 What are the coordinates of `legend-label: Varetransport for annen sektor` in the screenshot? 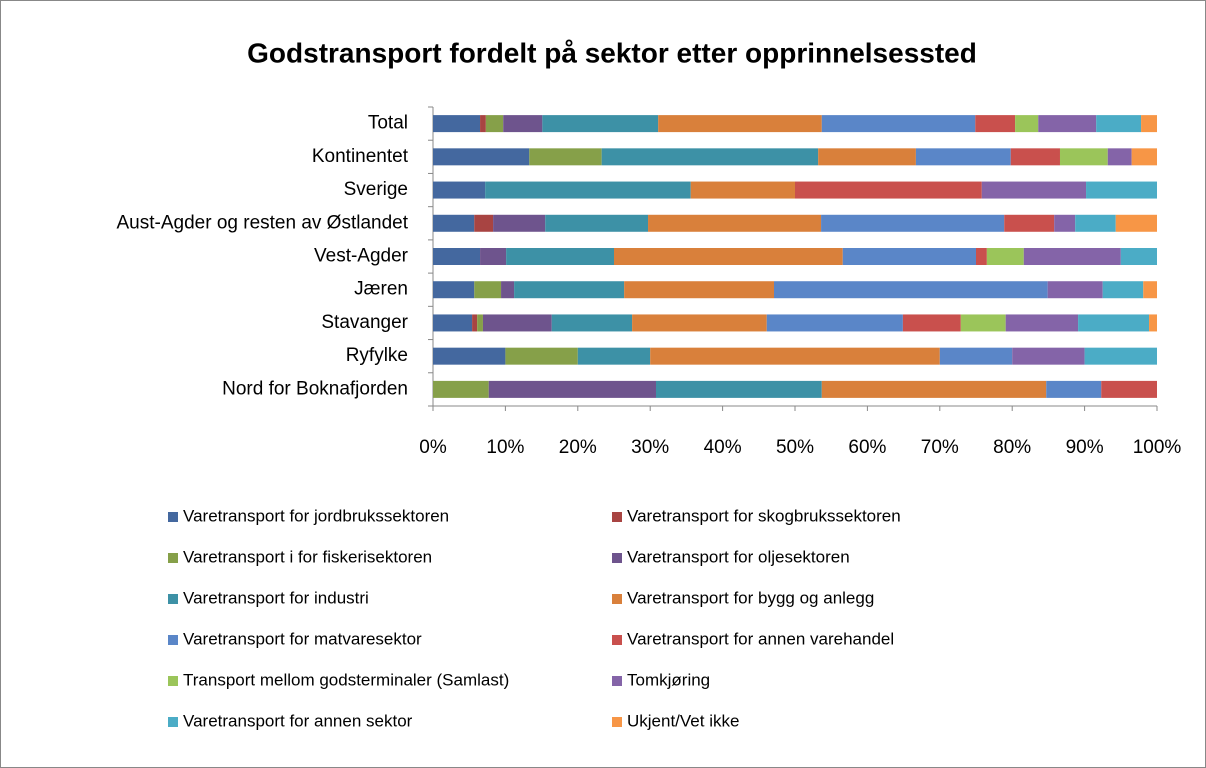 It's located at (298, 720).